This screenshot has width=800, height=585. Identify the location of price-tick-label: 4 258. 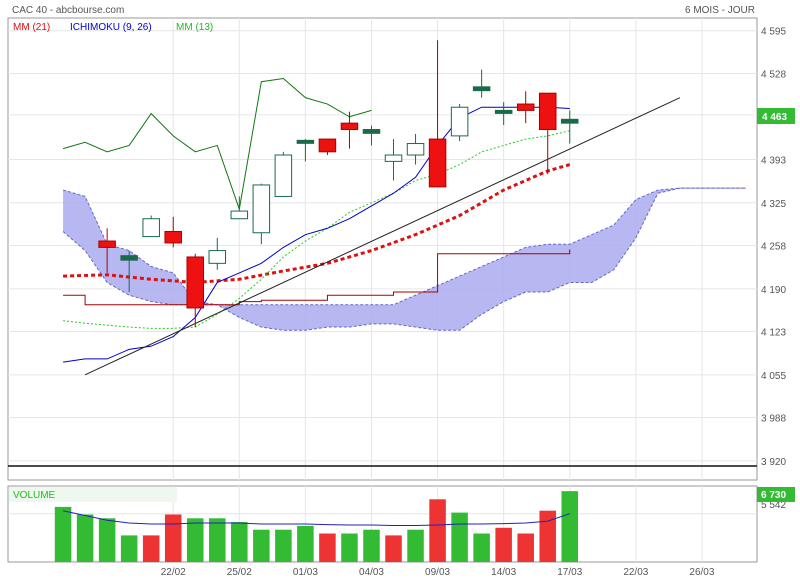
(773, 246).